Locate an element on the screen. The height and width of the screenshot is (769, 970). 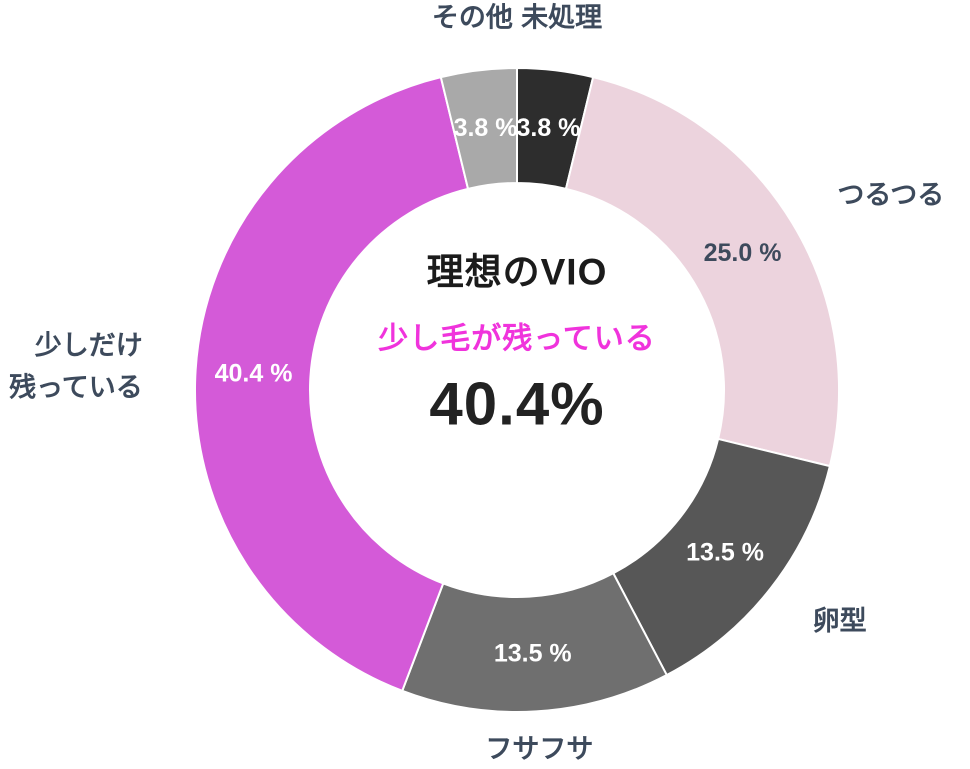
slice-category-label: 未処理 is located at coordinates (561, 17).